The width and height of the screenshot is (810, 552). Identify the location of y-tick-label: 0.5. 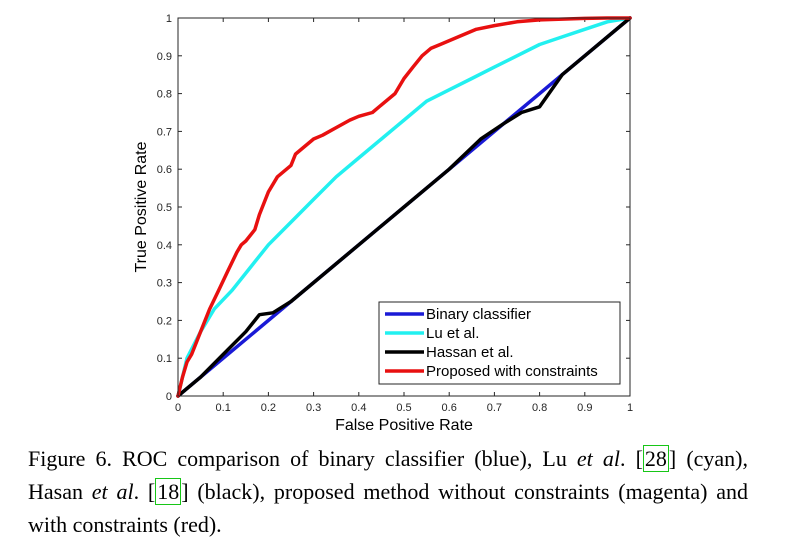
(164, 208).